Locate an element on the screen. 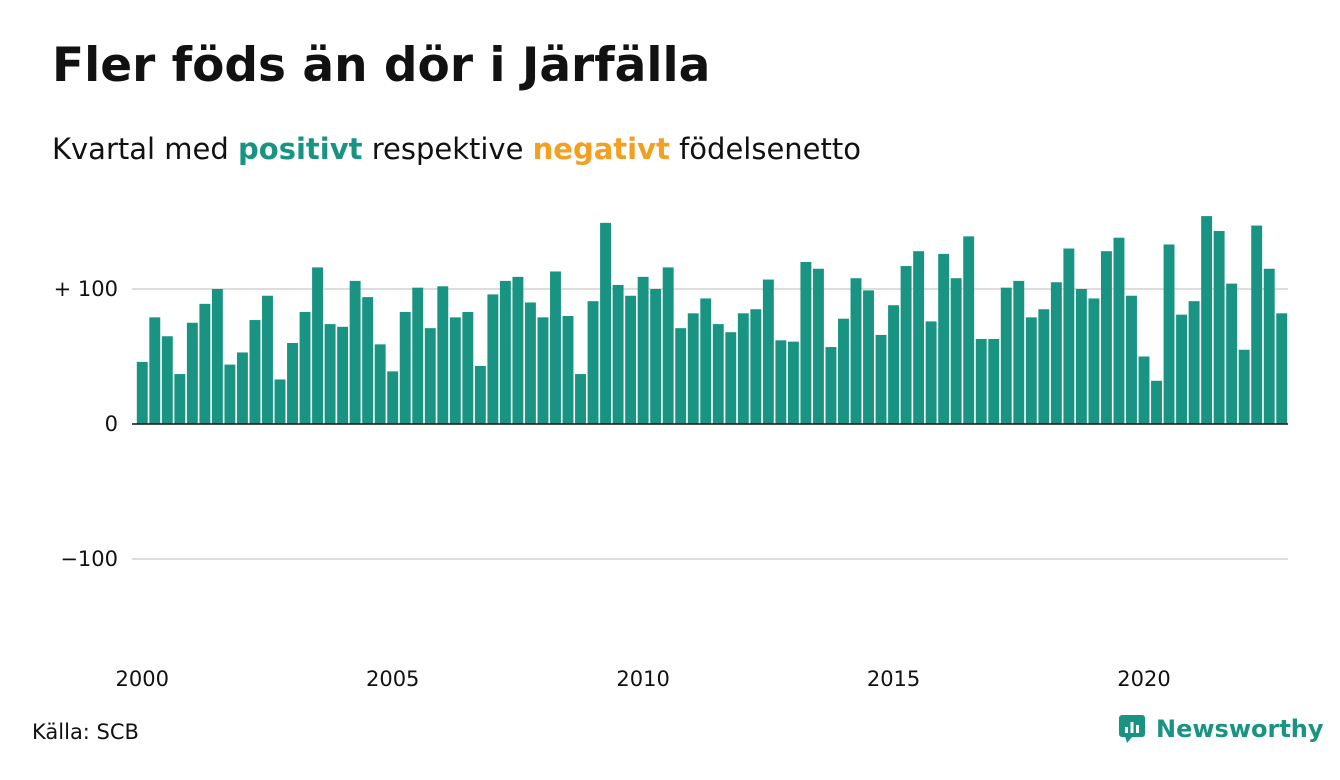  y-tick-label: 0 is located at coordinates (111, 424).